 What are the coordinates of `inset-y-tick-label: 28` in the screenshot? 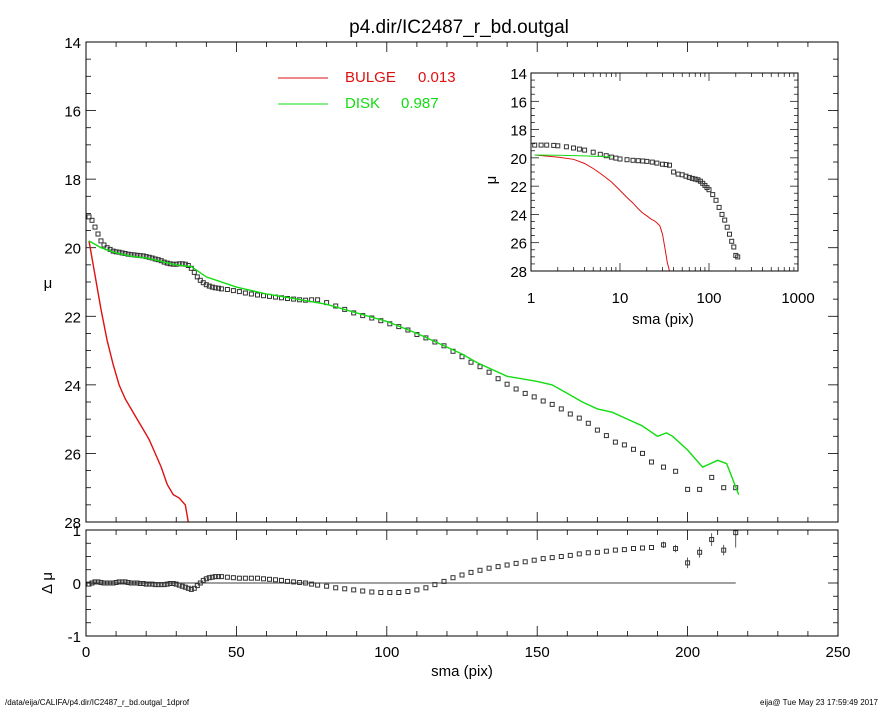 It's located at (518, 272).